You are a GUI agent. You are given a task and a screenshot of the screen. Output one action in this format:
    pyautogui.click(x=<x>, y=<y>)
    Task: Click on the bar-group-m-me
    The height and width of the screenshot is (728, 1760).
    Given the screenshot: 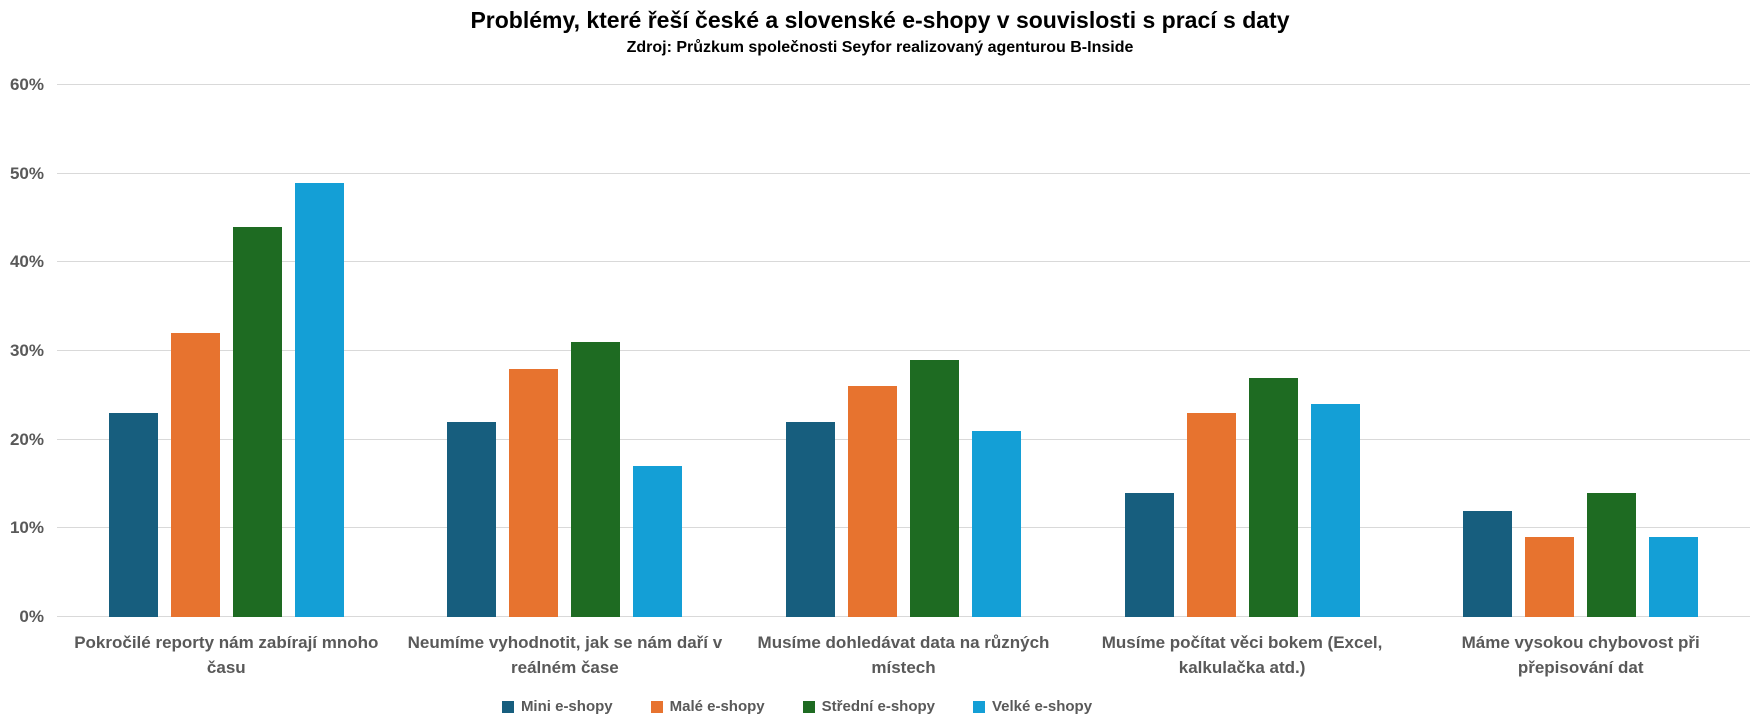 What is the action you would take?
    pyautogui.click(x=1580, y=351)
    